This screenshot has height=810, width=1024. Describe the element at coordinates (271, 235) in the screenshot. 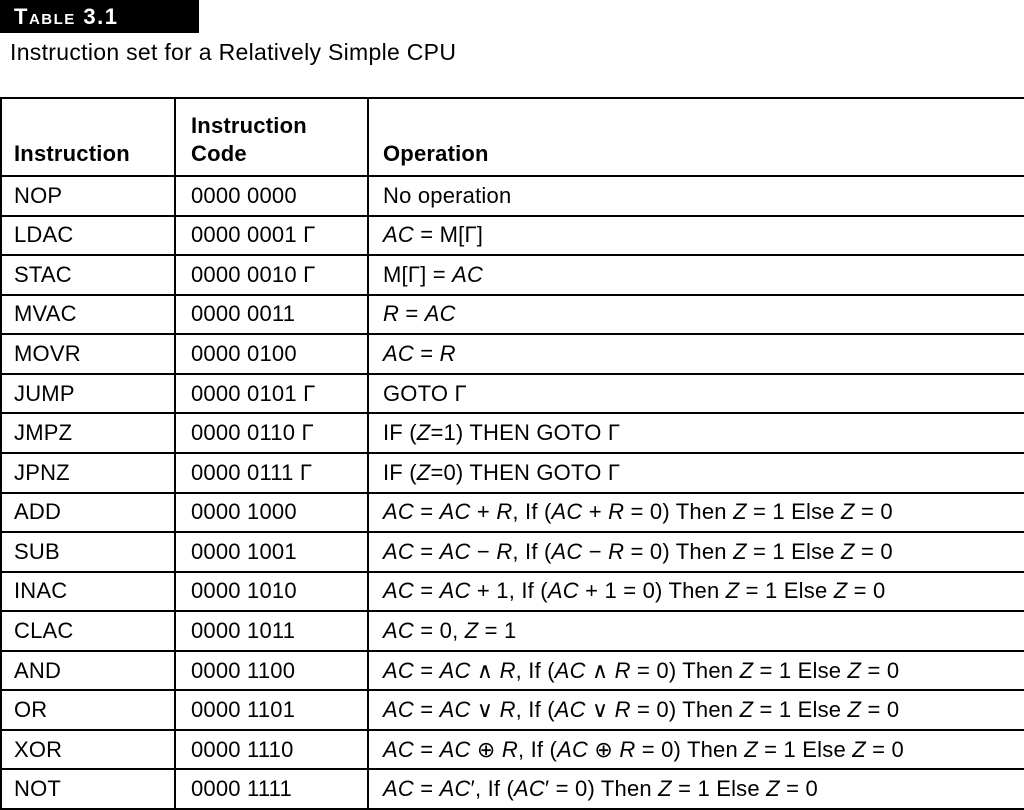

I see `cell-code: 0000 0001 Γ` at that location.